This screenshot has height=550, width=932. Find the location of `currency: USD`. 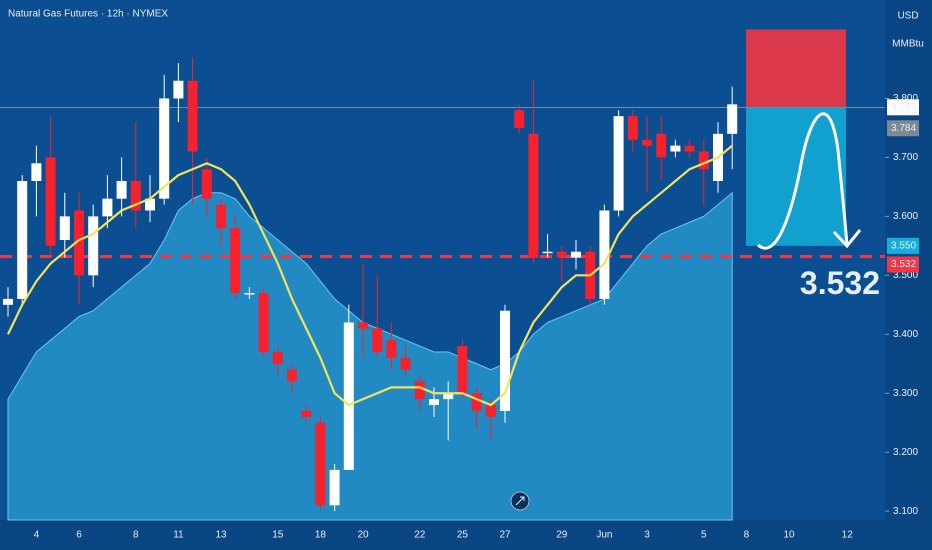

currency: USD is located at coordinates (907, 16).